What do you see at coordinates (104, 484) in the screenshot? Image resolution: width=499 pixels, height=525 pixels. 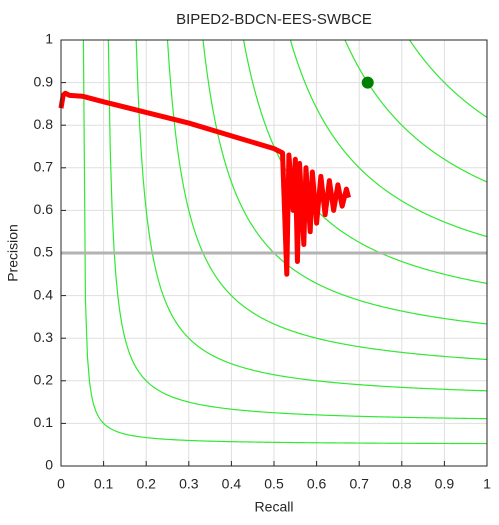 I see `x-tick-label: 0.1` at bounding box center [104, 484].